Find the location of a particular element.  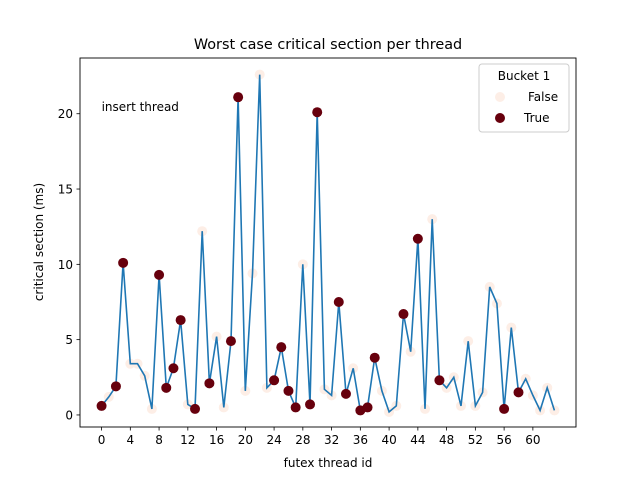

legend-label-true: True is located at coordinates (536, 118).